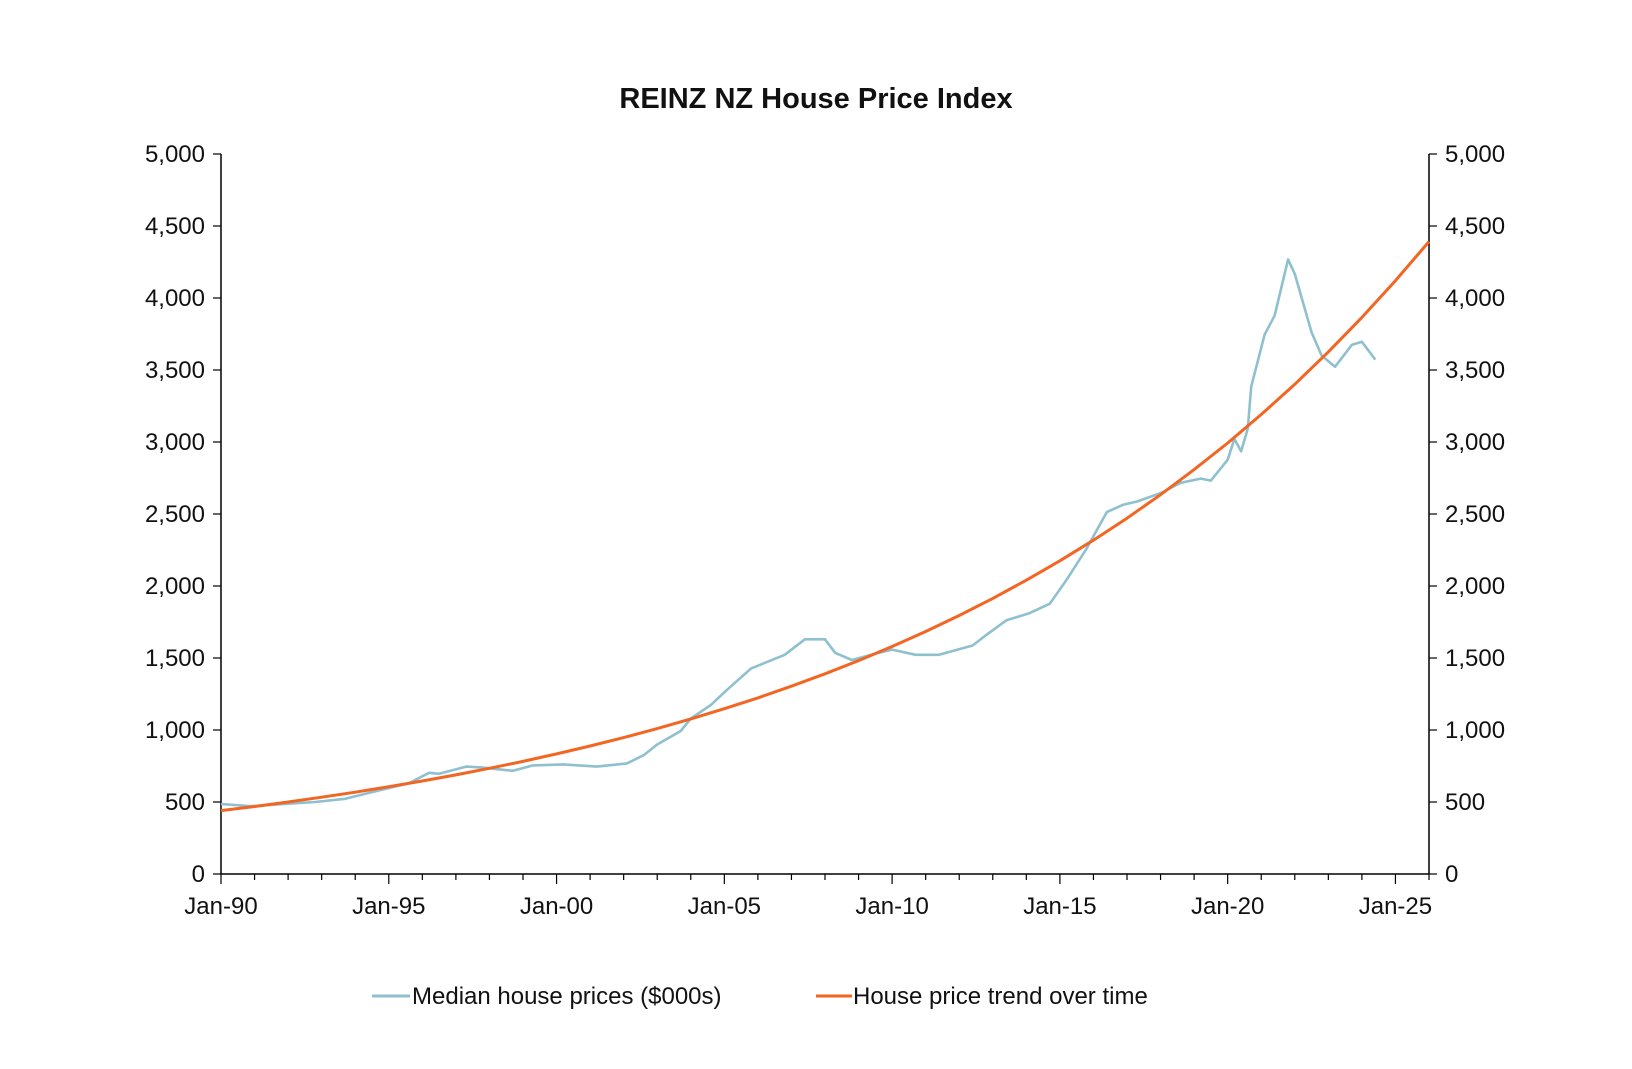 The width and height of the screenshot is (1632, 1069). I want to click on x-tick-label: Jan-25, so click(1395, 906).